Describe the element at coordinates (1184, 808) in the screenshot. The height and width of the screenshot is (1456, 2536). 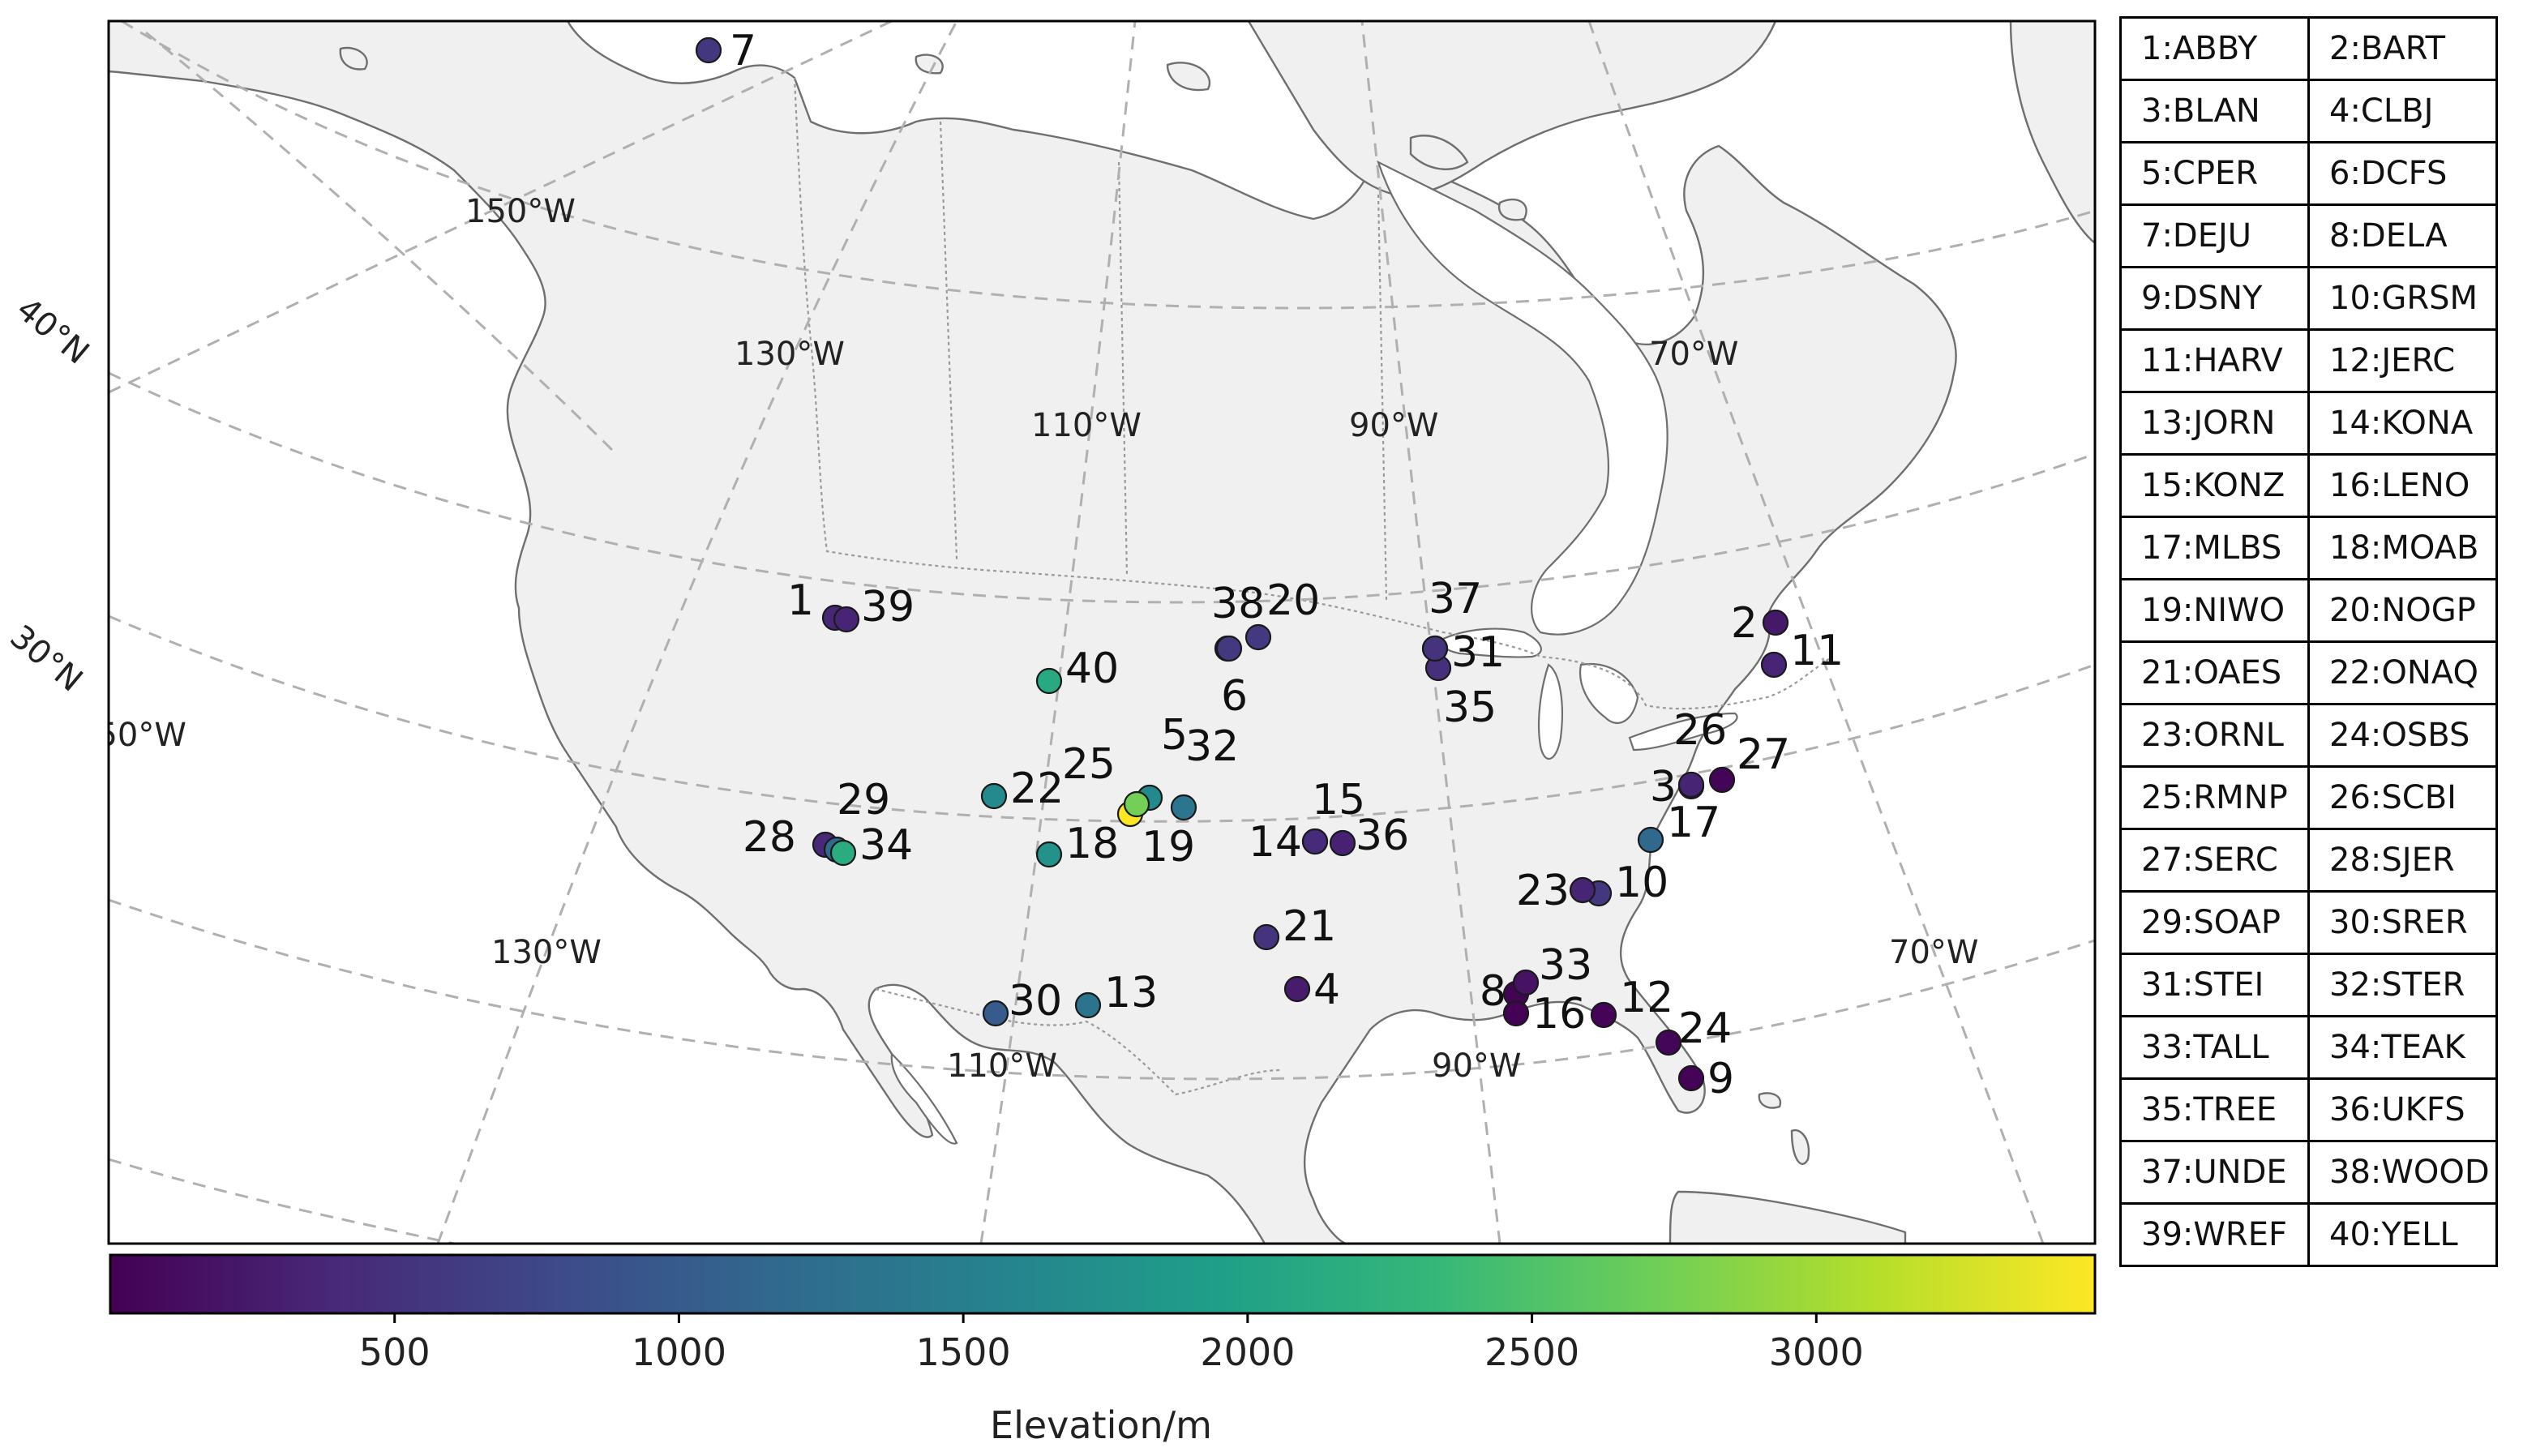
I see `site-marker-ster` at that location.